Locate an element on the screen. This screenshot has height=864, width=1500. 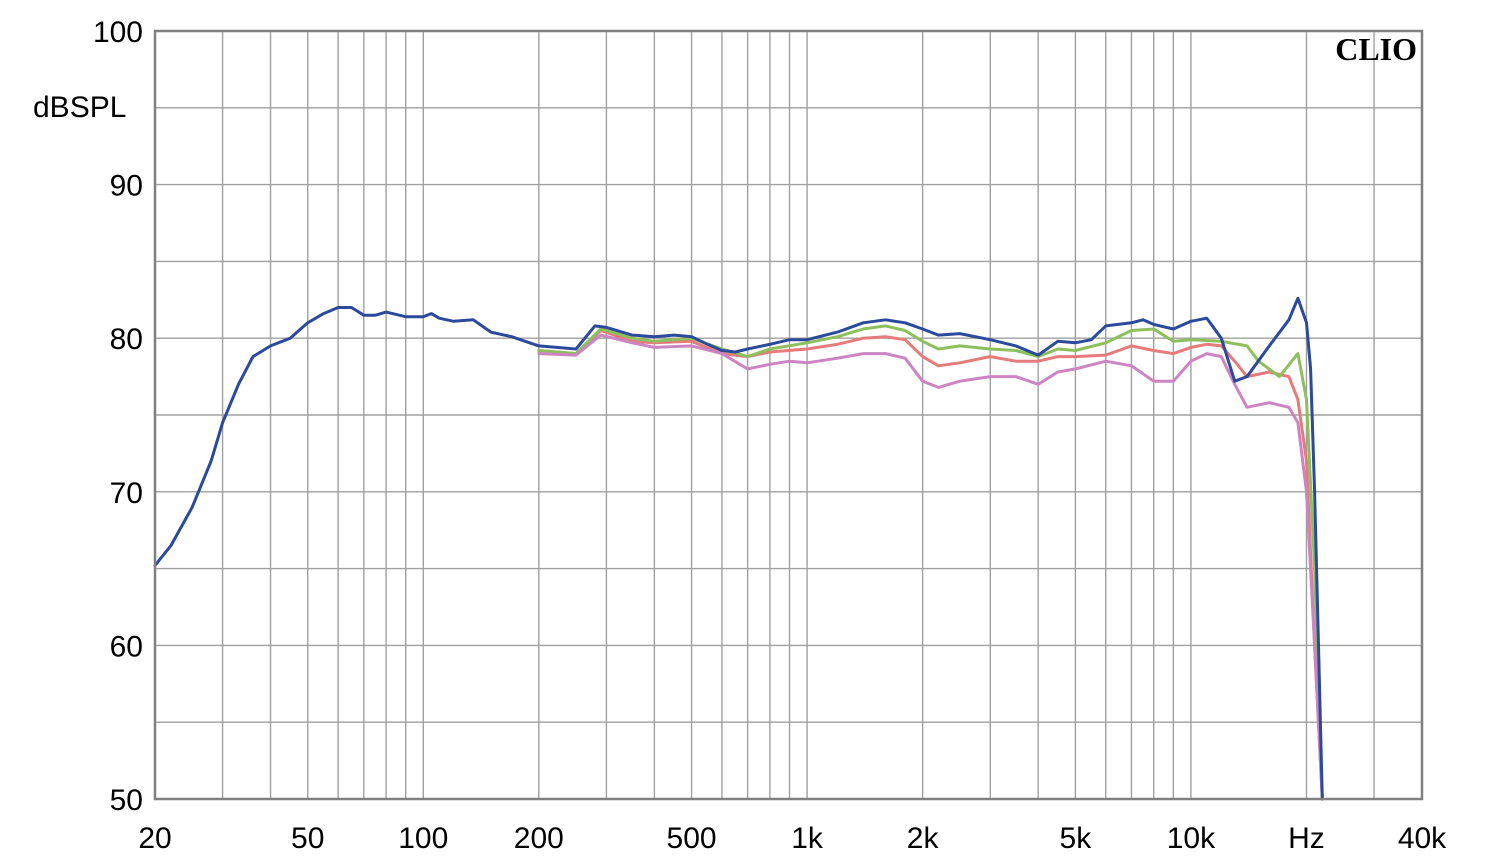
y-tick-label: 50 is located at coordinates (126, 800).